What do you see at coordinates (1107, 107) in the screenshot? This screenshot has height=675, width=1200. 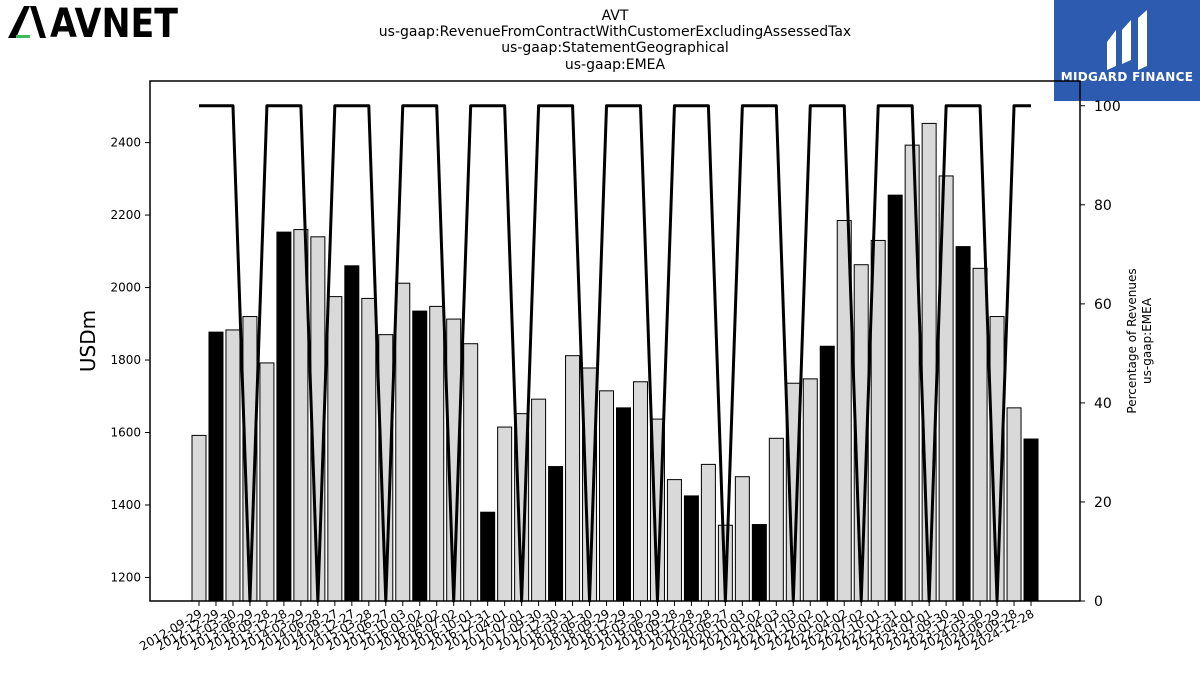 I see `y2-tick-label: 100` at bounding box center [1107, 107].